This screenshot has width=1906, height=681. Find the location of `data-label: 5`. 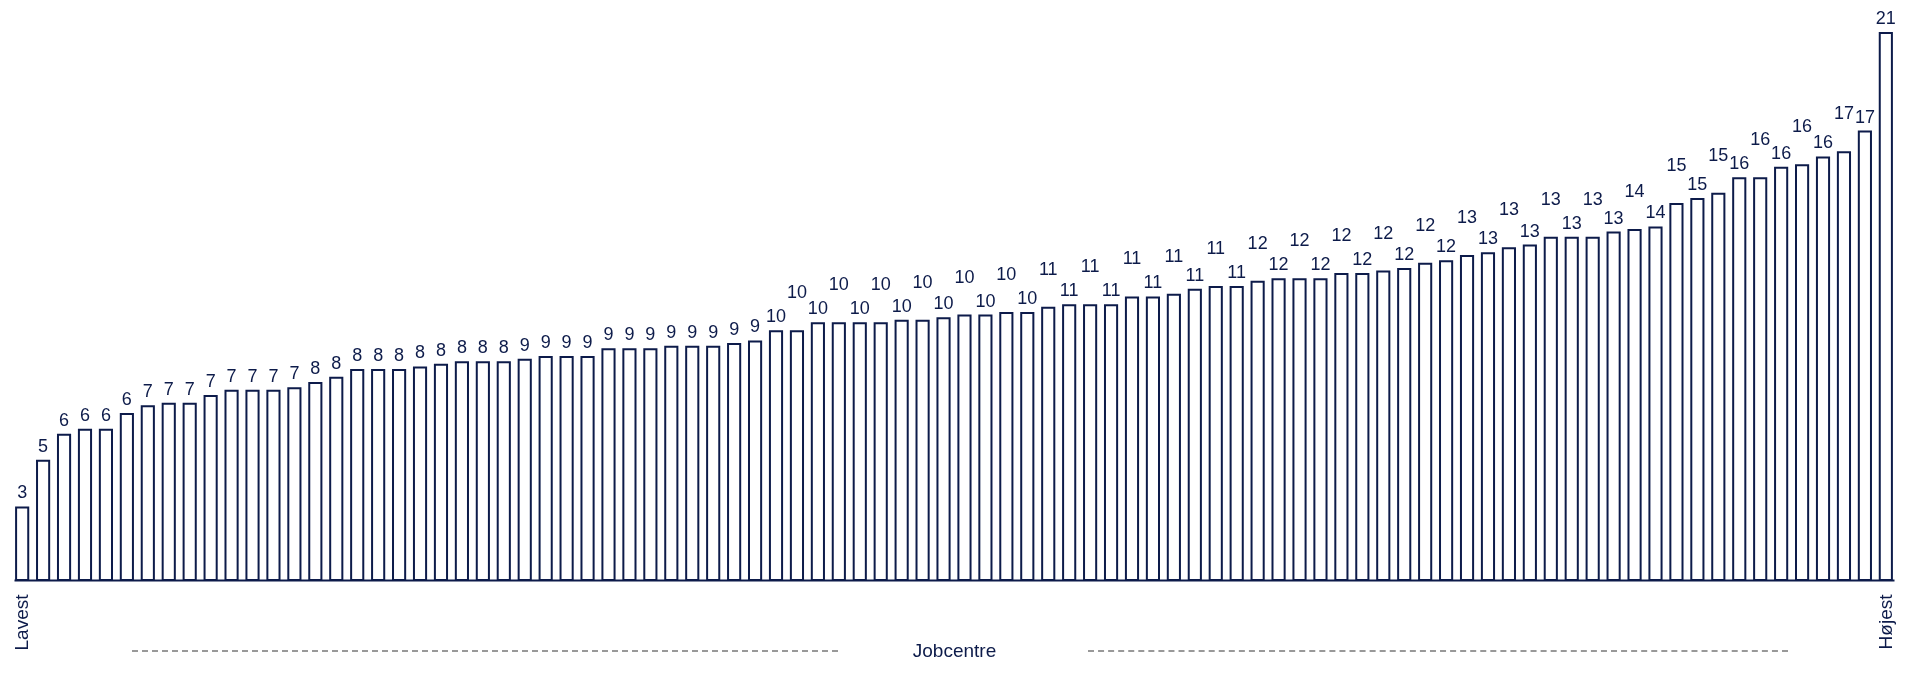

data-label: 5 is located at coordinates (43, 445).